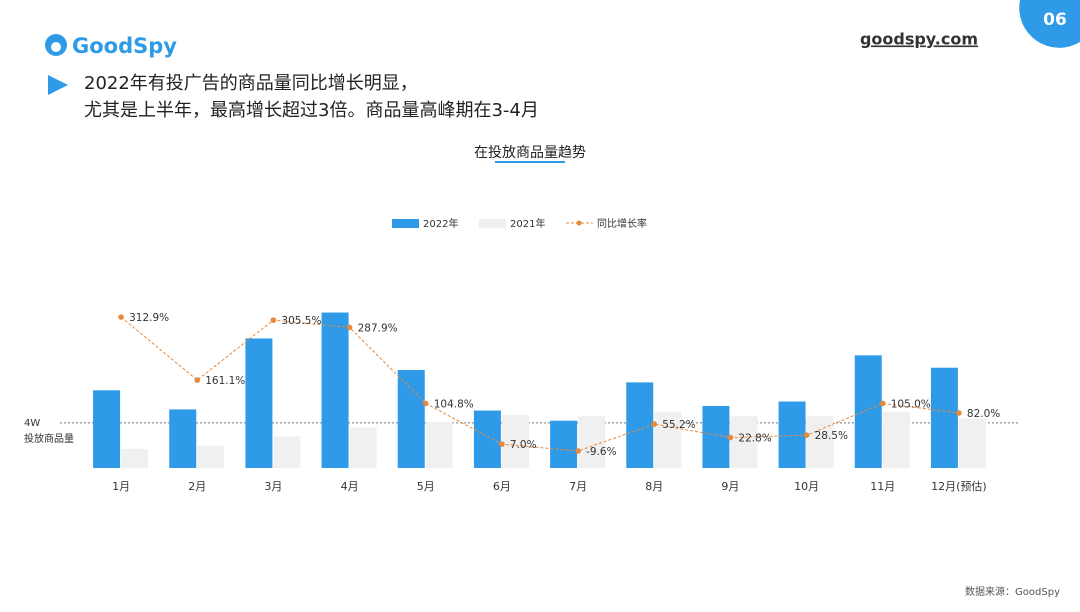 This screenshot has width=1080, height=612. I want to click on chart-title: 在投放商品量趋势, so click(530, 153).